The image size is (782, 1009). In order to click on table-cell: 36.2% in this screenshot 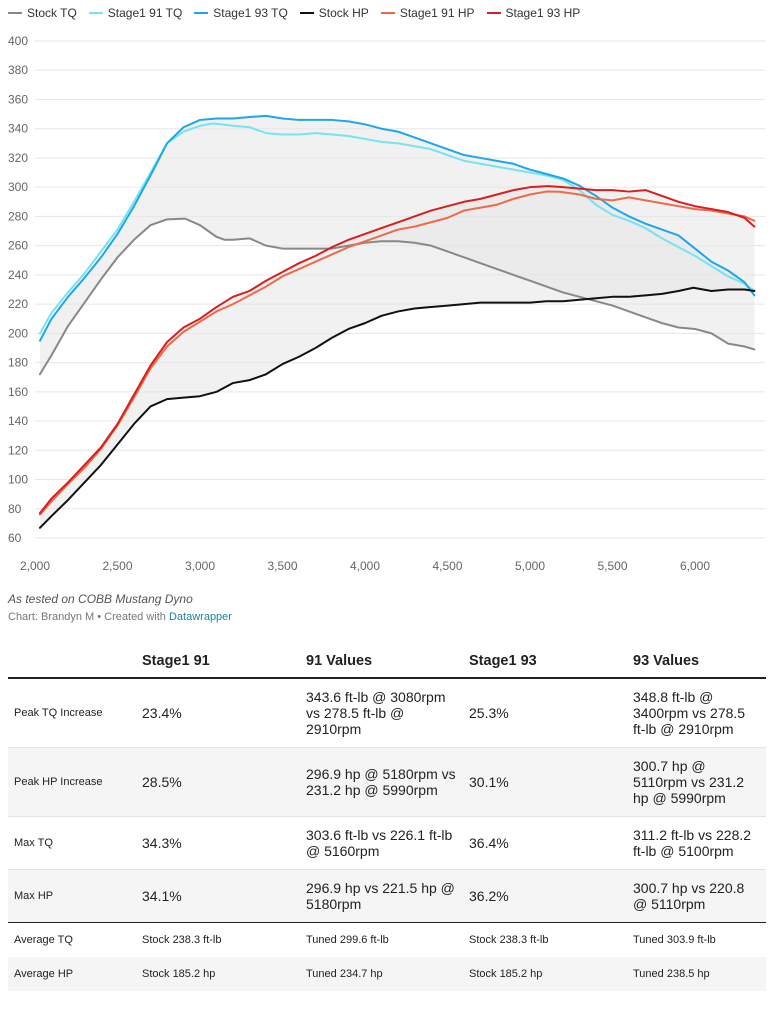, I will do `click(545, 896)`.